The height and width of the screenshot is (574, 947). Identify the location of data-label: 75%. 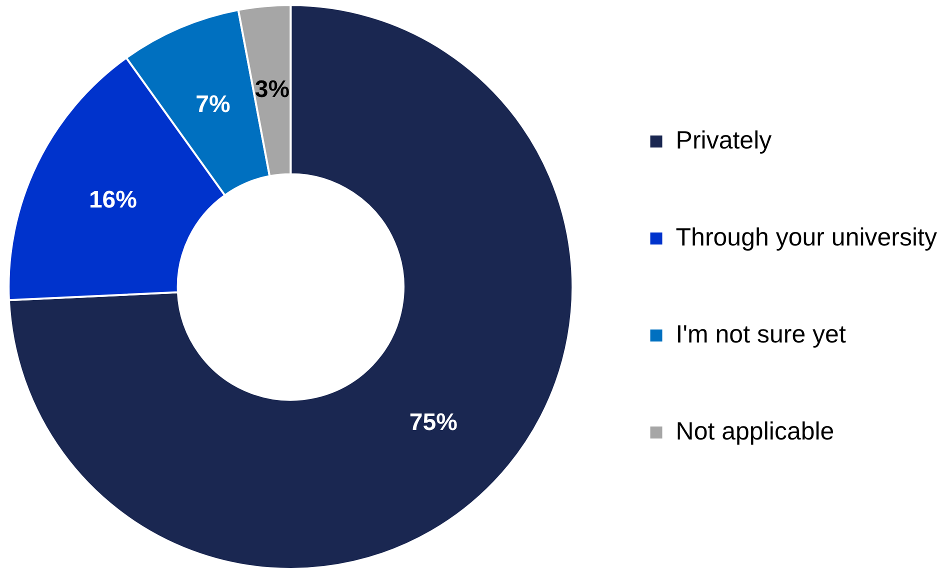
(433, 422).